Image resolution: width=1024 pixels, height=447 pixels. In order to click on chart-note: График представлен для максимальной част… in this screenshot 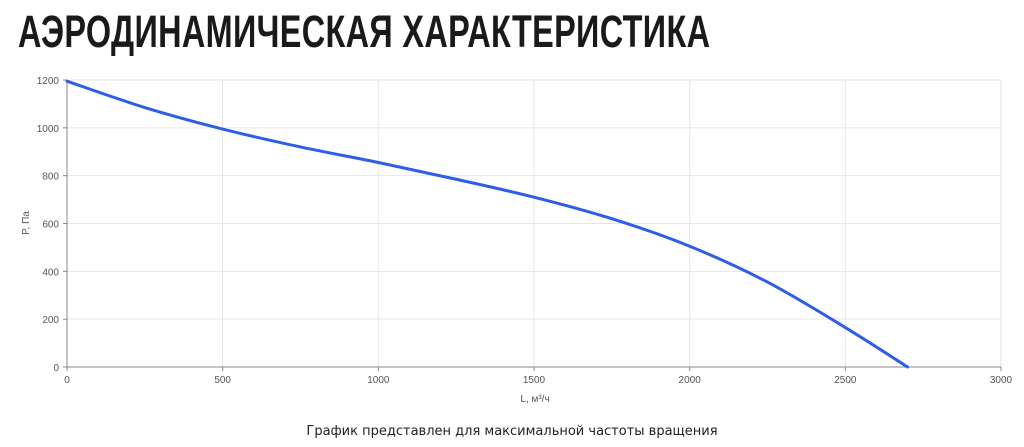, I will do `click(512, 431)`.